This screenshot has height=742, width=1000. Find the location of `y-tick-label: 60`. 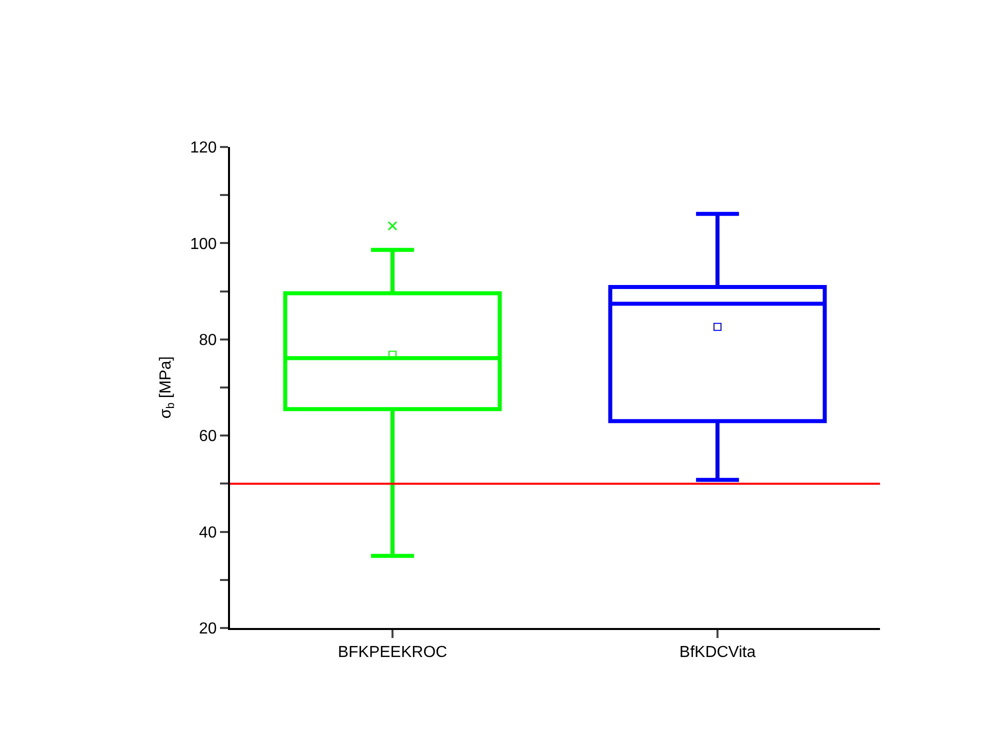

y-tick-label: 60 is located at coordinates (208, 437).